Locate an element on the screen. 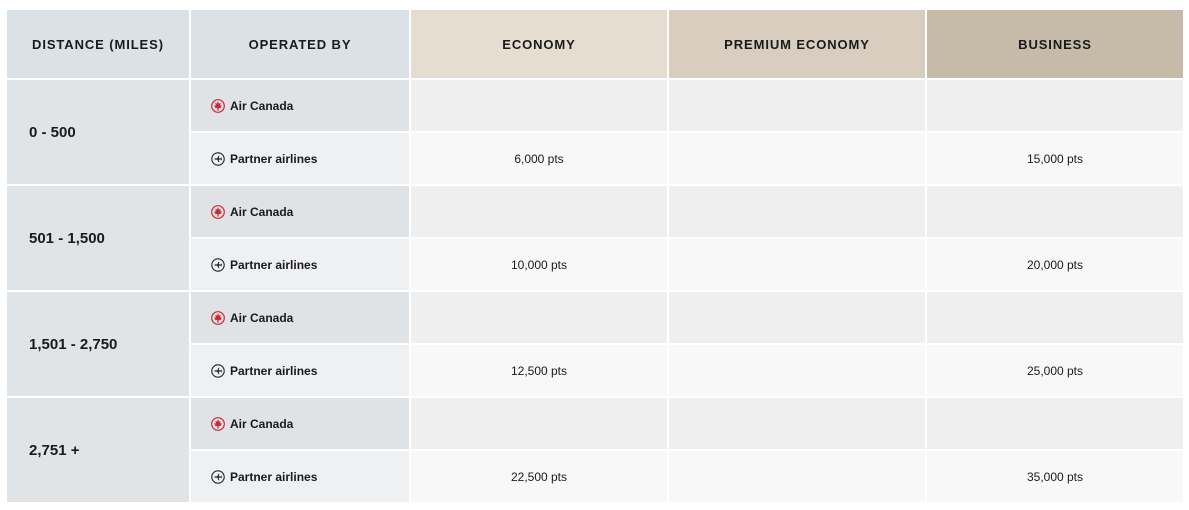  business-value: 15,000 pts is located at coordinates (1055, 158).